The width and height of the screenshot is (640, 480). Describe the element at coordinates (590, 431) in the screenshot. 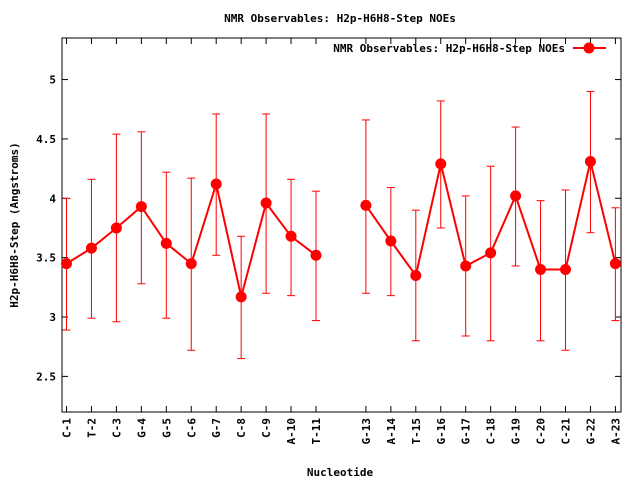

I see `x-tick-label: G-22` at that location.